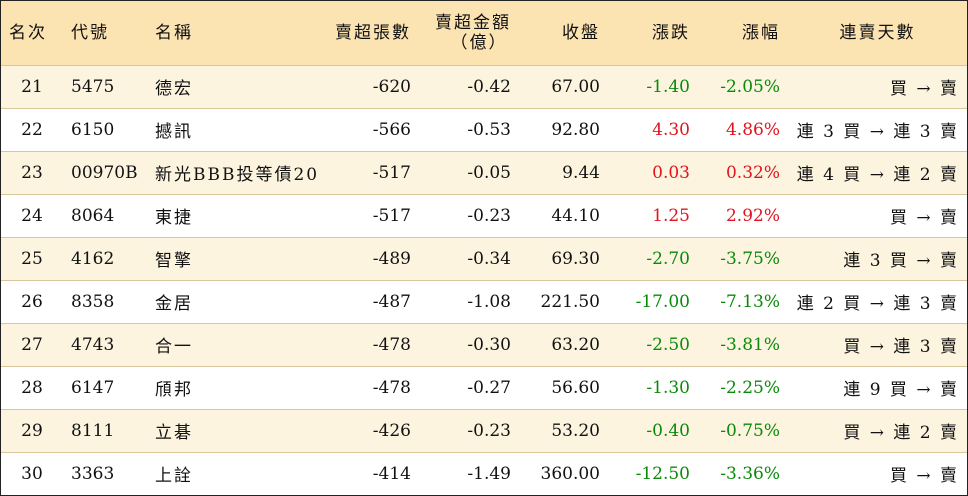 This screenshot has width=968, height=496. What do you see at coordinates (668, 258) in the screenshot?
I see `cell-change: -2.70` at bounding box center [668, 258].